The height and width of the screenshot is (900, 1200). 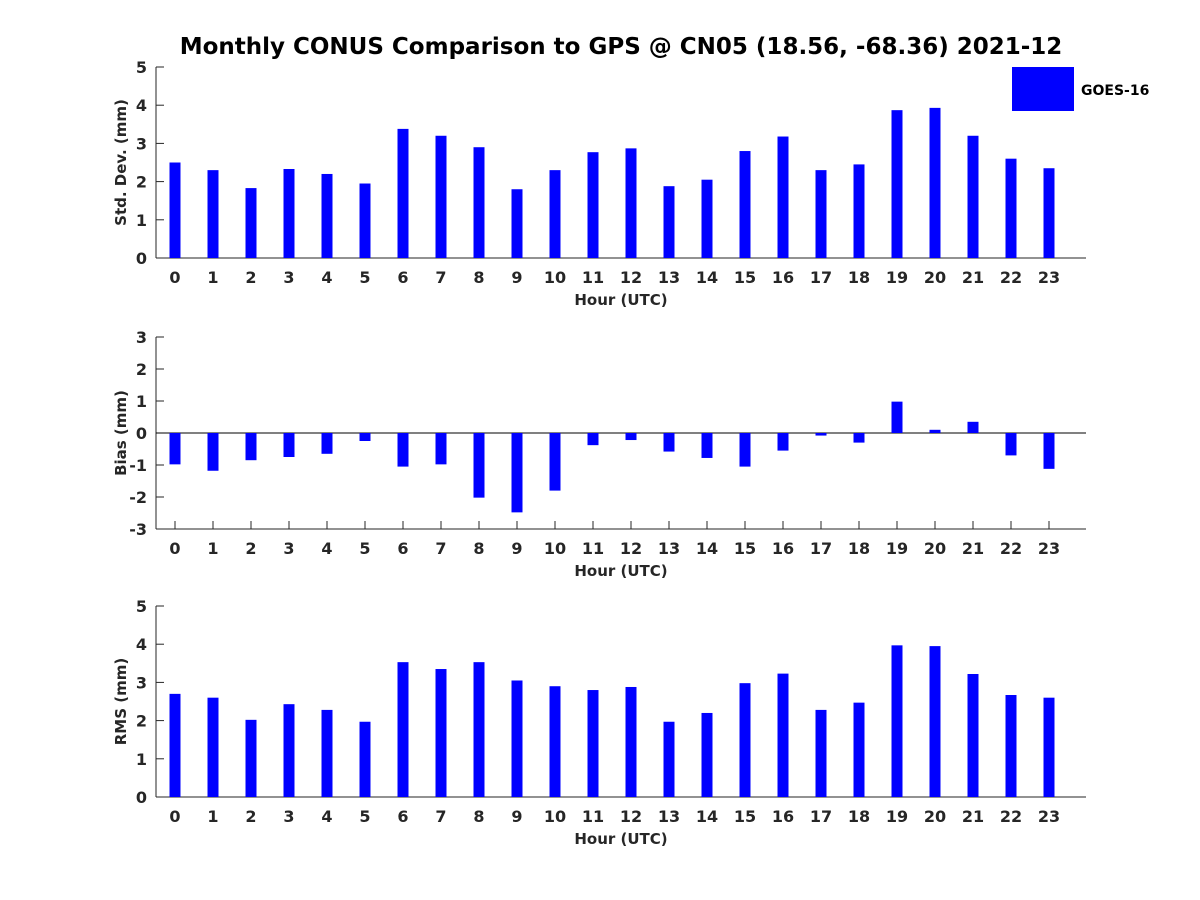 I want to click on x-tick-label: 21, so click(x=973, y=548).